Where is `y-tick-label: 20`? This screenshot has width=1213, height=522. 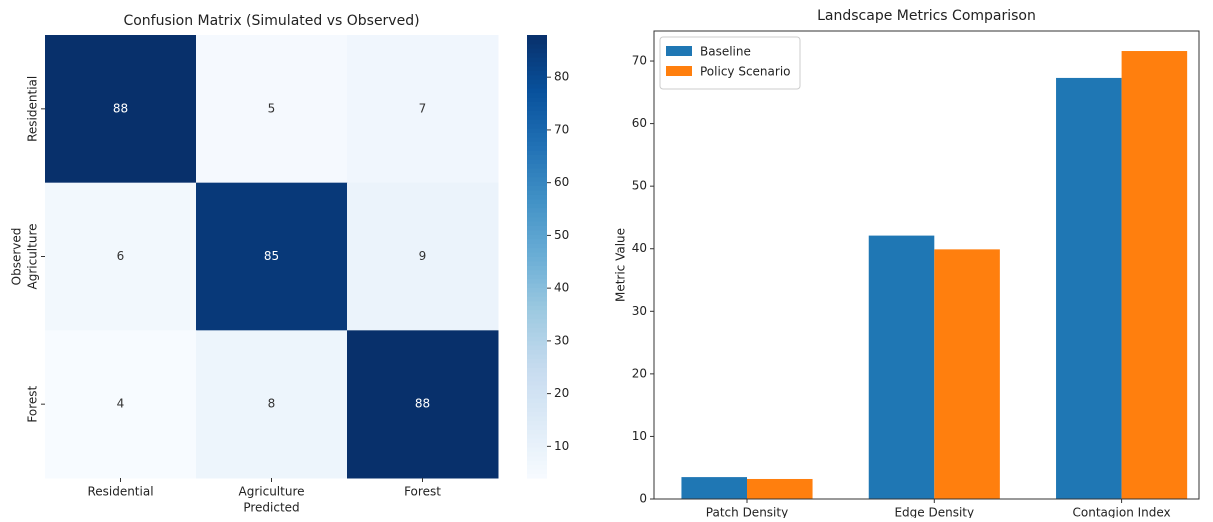 y-tick-label: 20 is located at coordinates (639, 373).